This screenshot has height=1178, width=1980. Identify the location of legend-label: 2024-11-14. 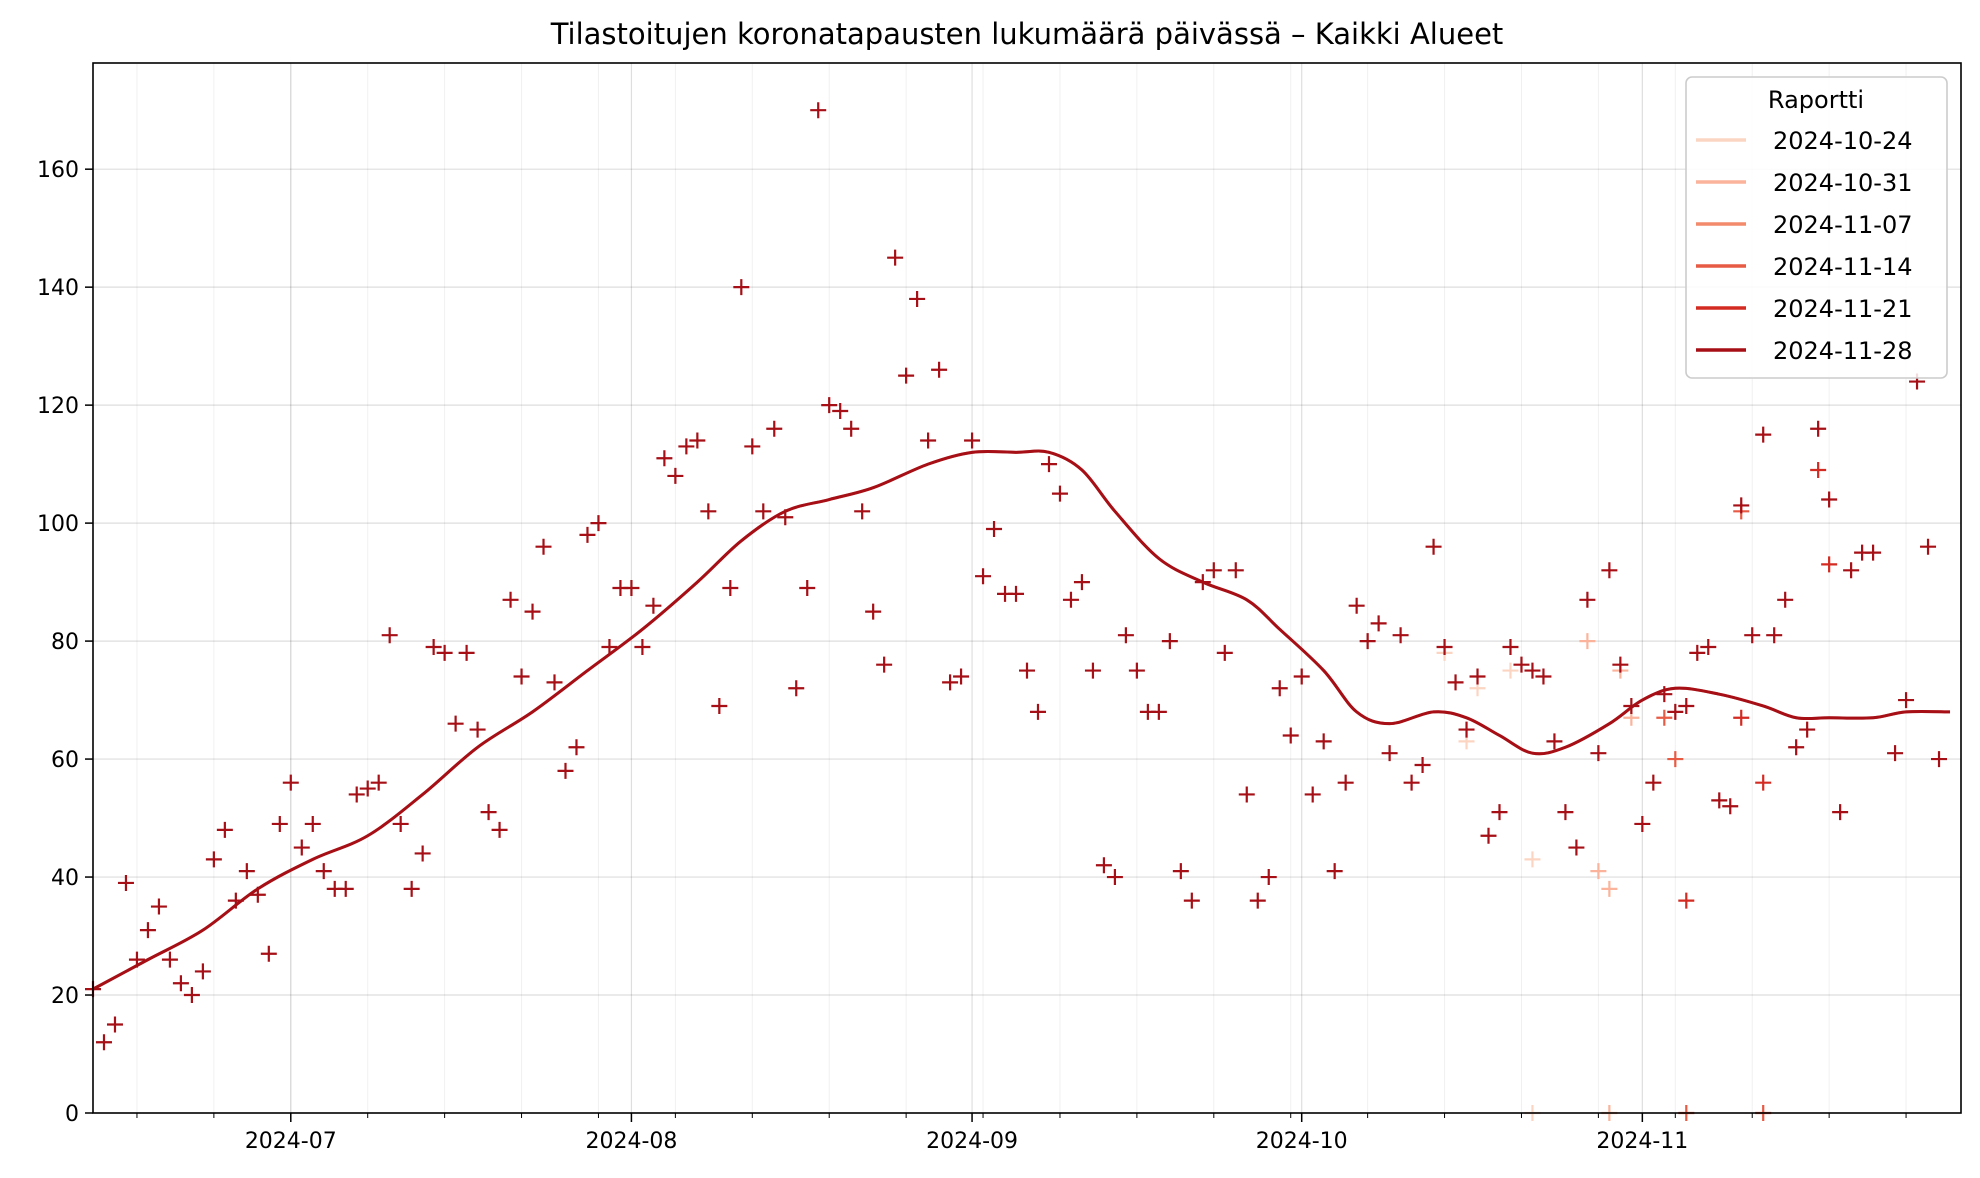
(1842, 267).